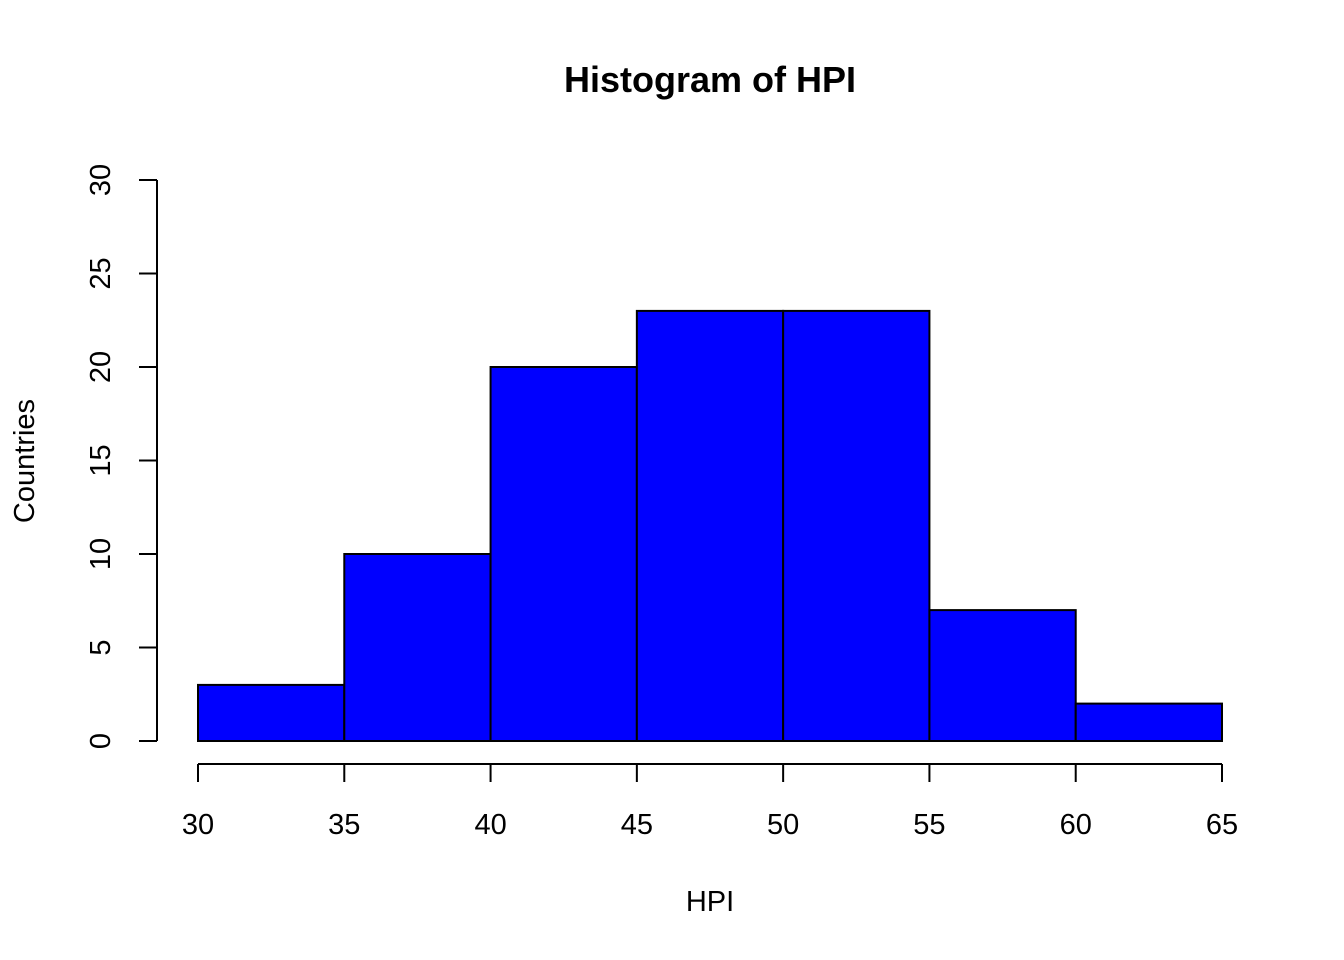  What do you see at coordinates (198, 825) in the screenshot?
I see `x-tick-label: 30` at bounding box center [198, 825].